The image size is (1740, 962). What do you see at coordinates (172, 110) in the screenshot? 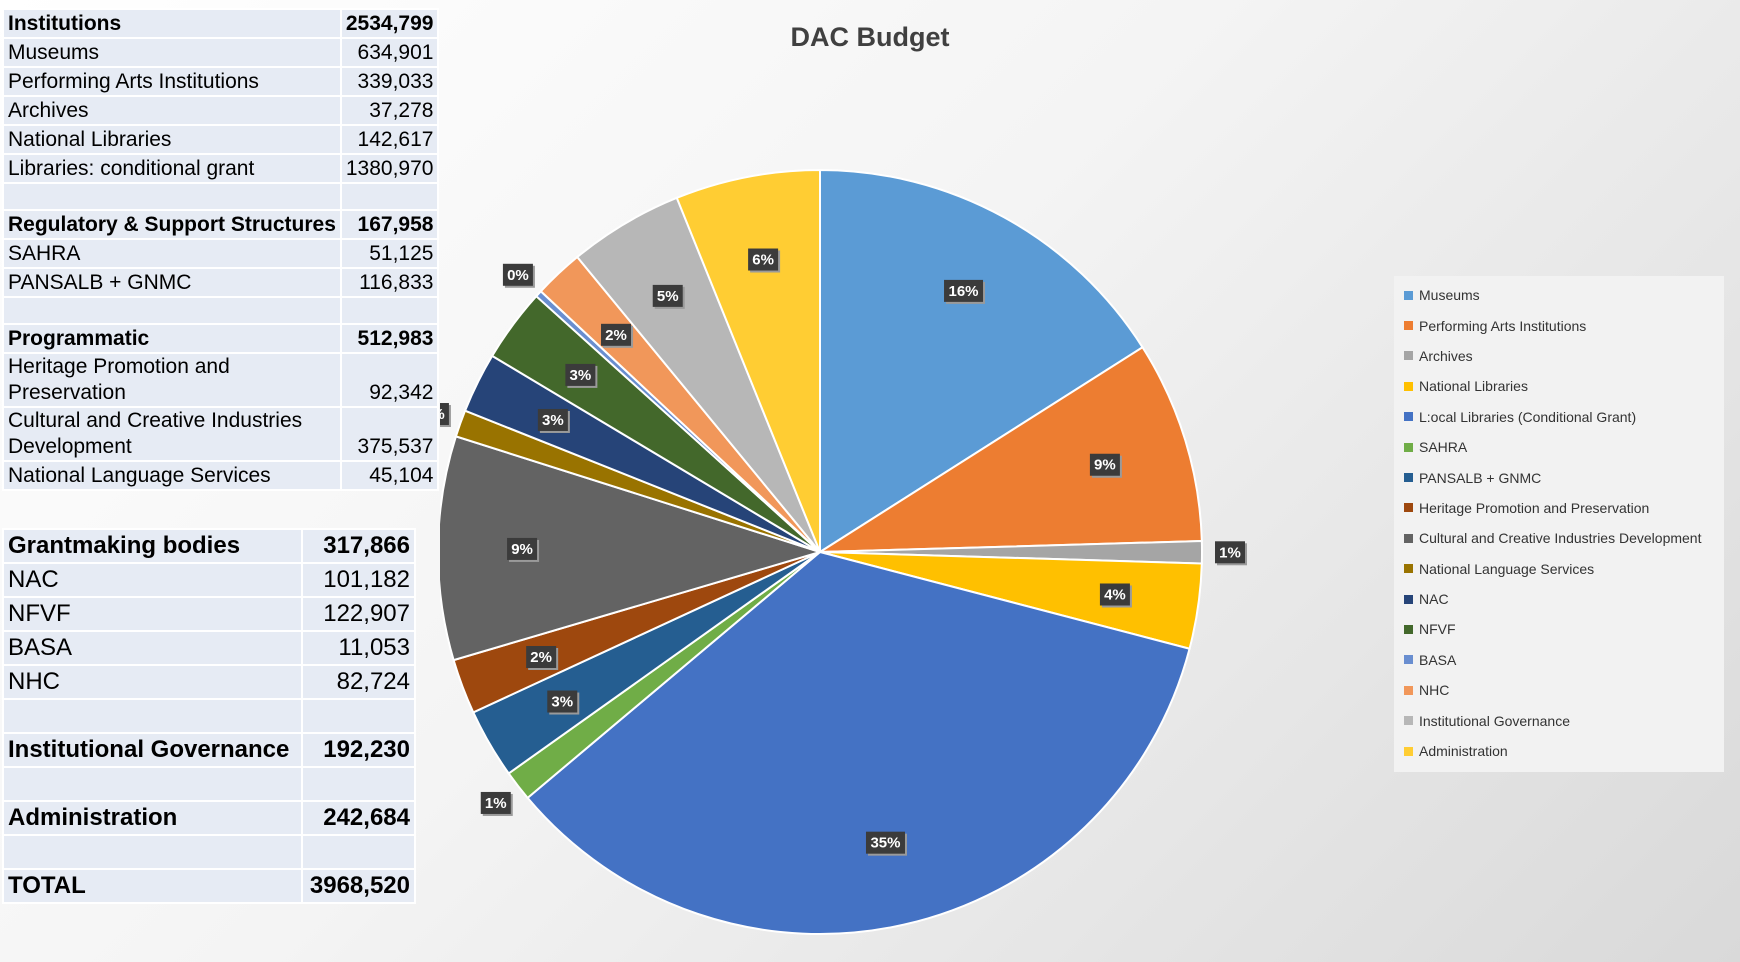
I see `row-label: Archives` at bounding box center [172, 110].